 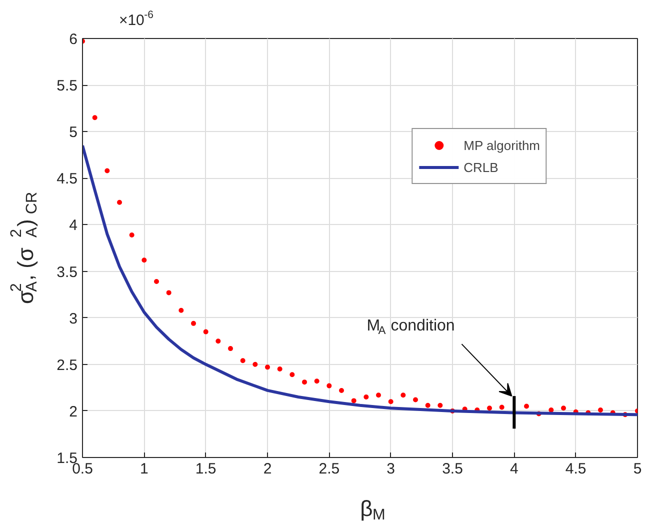 What do you see at coordinates (73, 225) in the screenshot?
I see `y-tick-label: 4` at bounding box center [73, 225].